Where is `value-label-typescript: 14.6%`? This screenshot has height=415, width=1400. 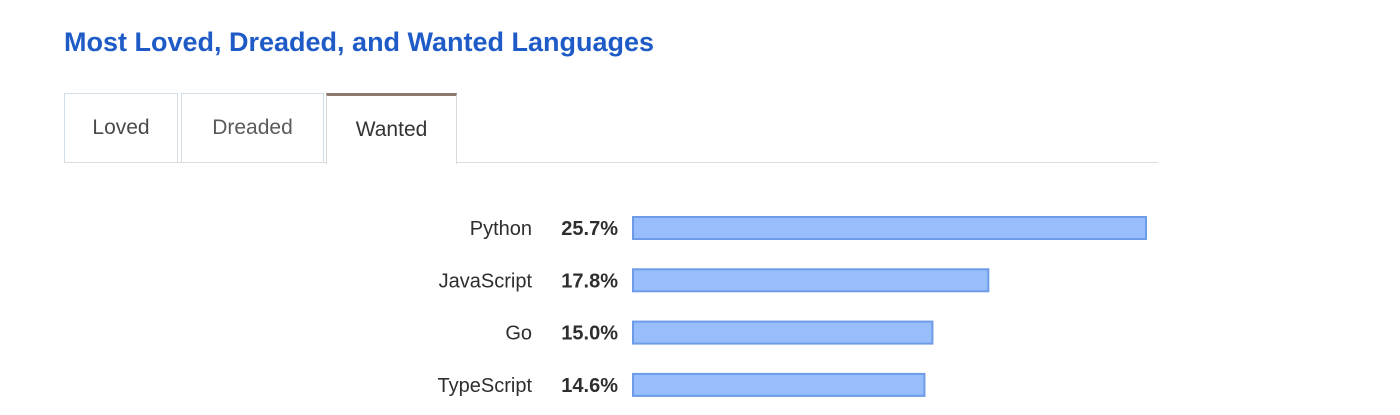 value-label-typescript: 14.6% is located at coordinates (589, 386).